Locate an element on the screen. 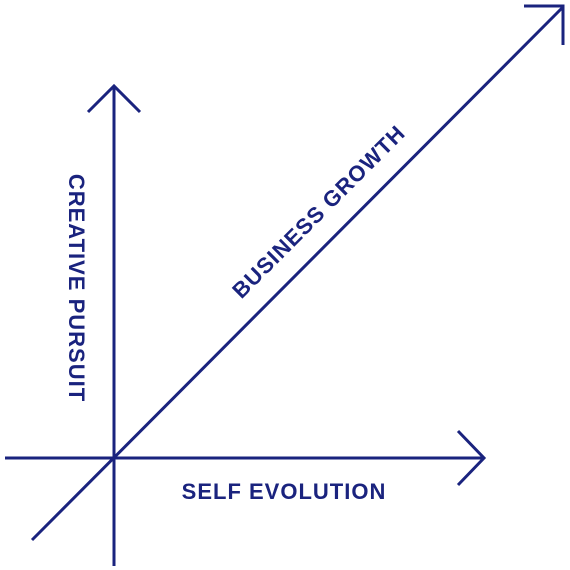 This screenshot has width=570, height=570. vertical-axis-label: CREATIVE PURSUIT is located at coordinates (76, 288).